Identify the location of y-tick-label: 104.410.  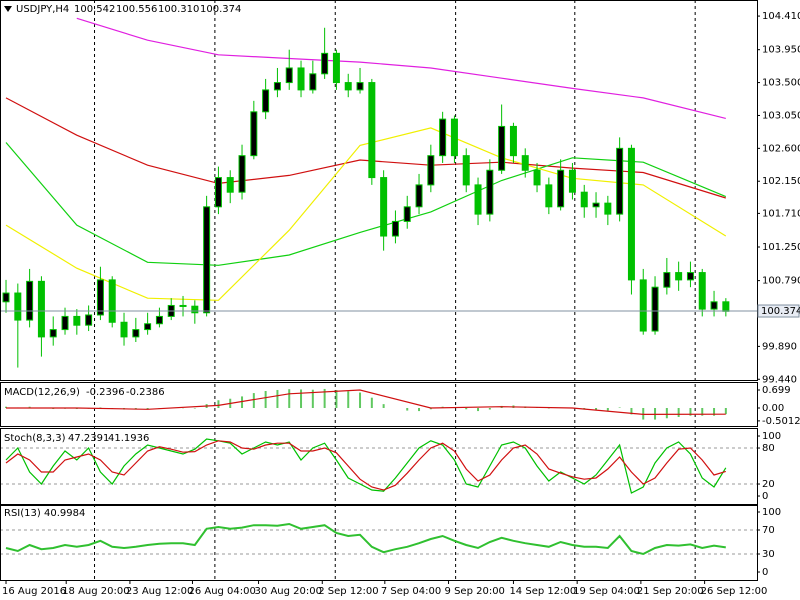
(781, 16).